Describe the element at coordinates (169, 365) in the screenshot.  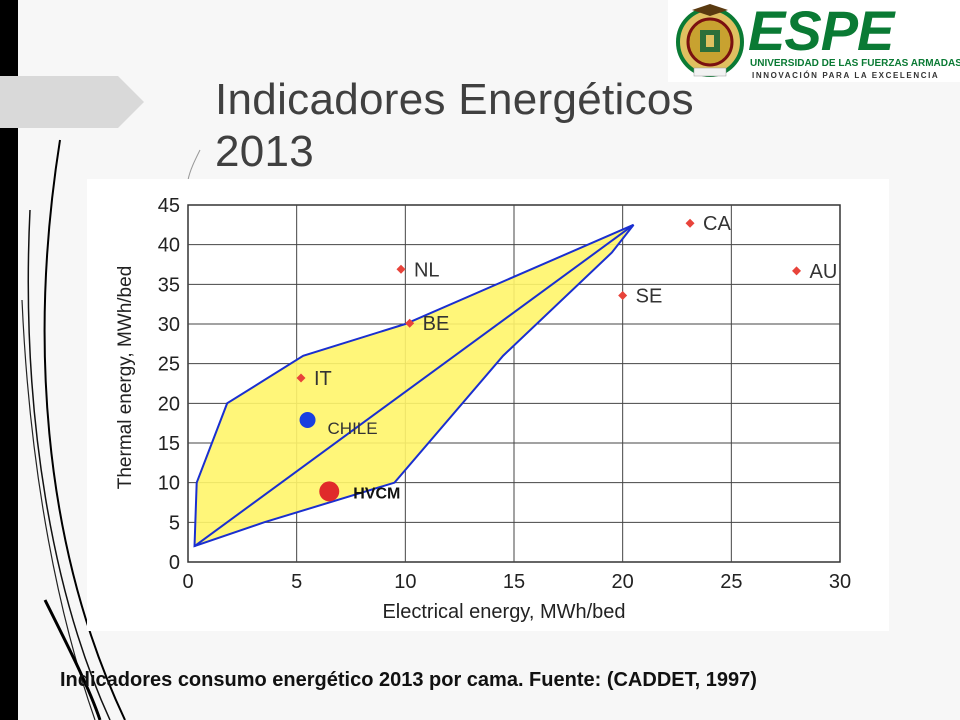
I see `y-tick-label: 25` at that location.